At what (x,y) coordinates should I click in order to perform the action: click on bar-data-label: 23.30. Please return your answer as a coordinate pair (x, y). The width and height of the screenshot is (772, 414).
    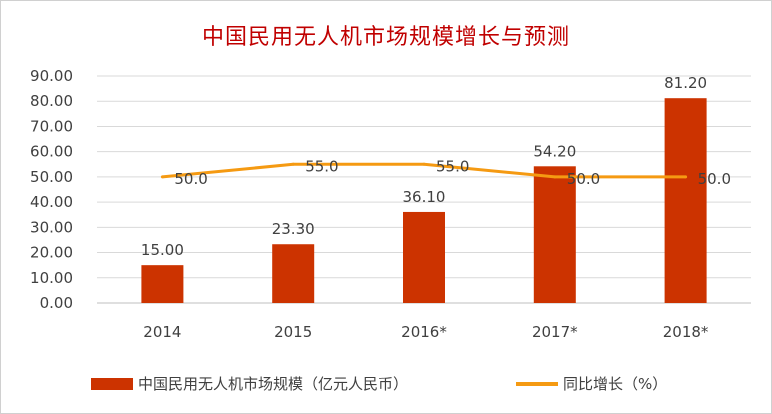
    Looking at the image, I should click on (293, 229).